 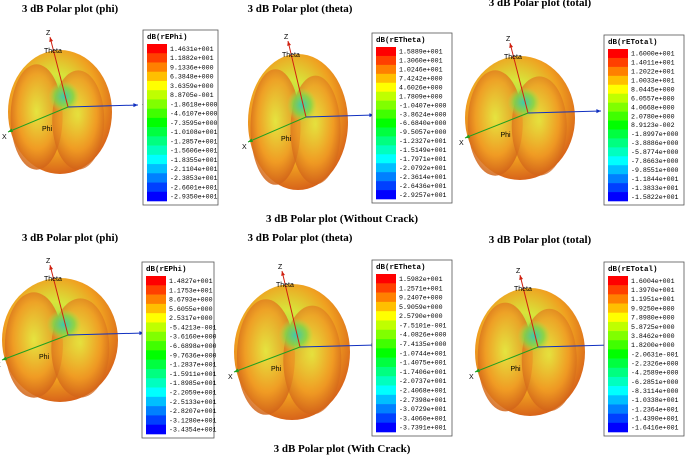 What do you see at coordinates (655, 354) in the screenshot?
I see `legend-label: -2.0631e-001` at bounding box center [655, 354].